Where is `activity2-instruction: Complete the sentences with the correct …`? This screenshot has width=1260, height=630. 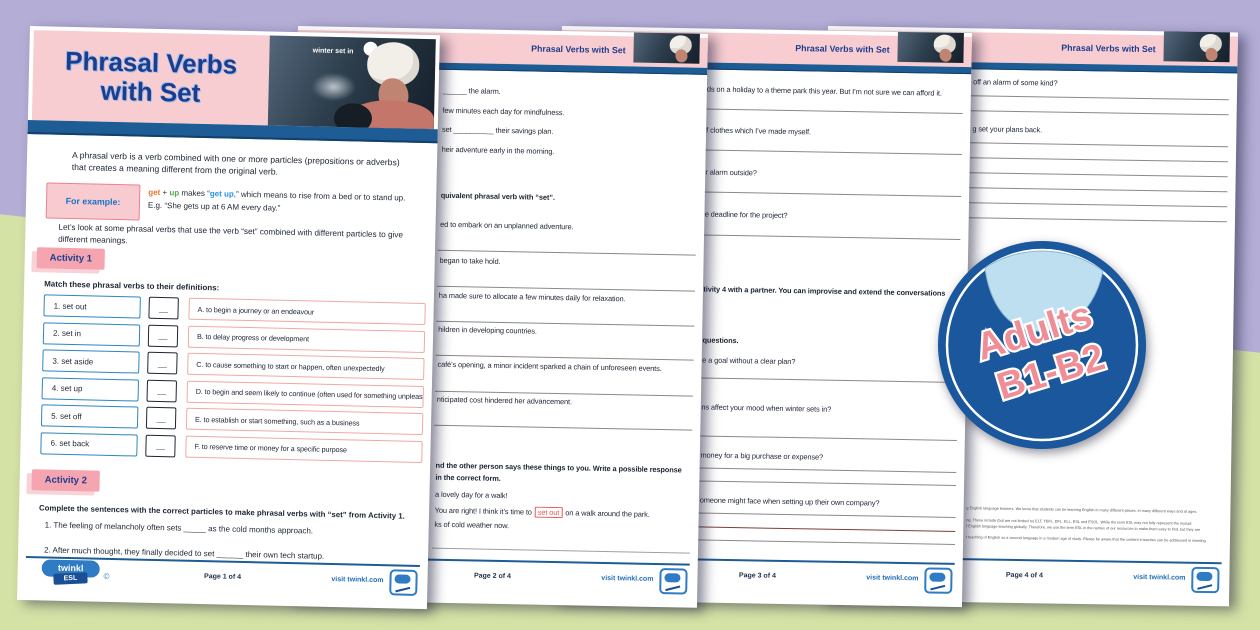
activity2-instruction: Complete the sentences with the correct … is located at coordinates (221, 512).